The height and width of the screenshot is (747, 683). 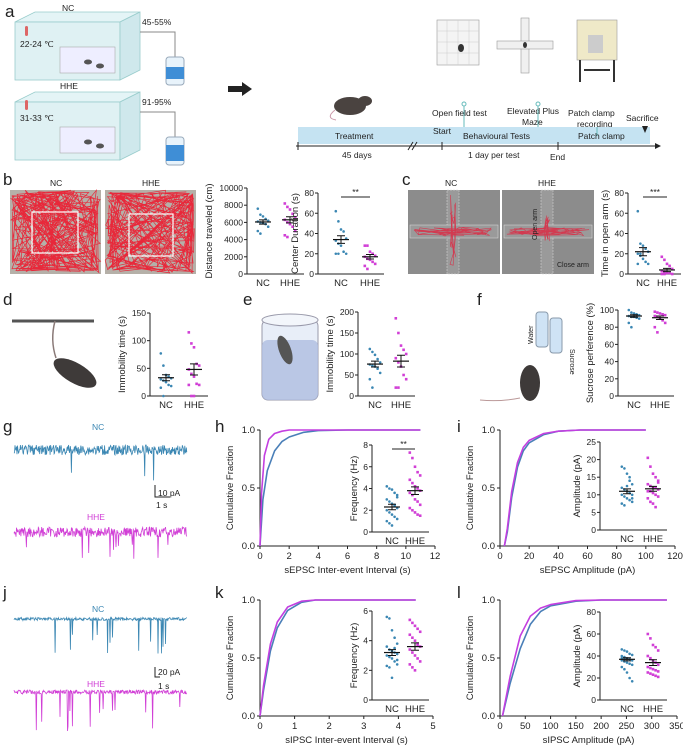 I want to click on open-arm-label: Open arm, so click(x=535, y=224).